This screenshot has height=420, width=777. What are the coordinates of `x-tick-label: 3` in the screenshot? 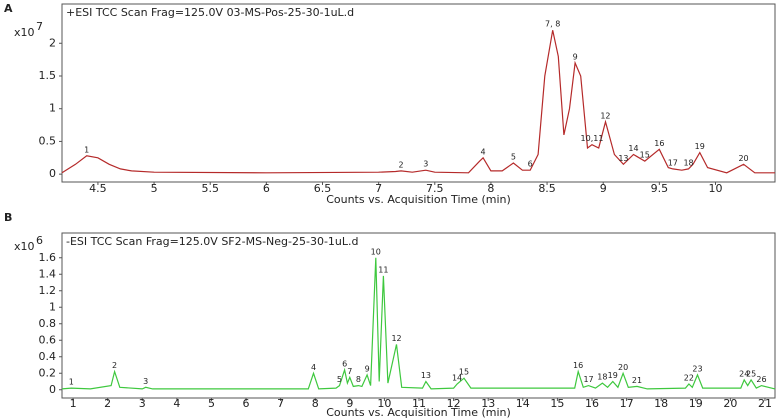 It's located at (142, 403).